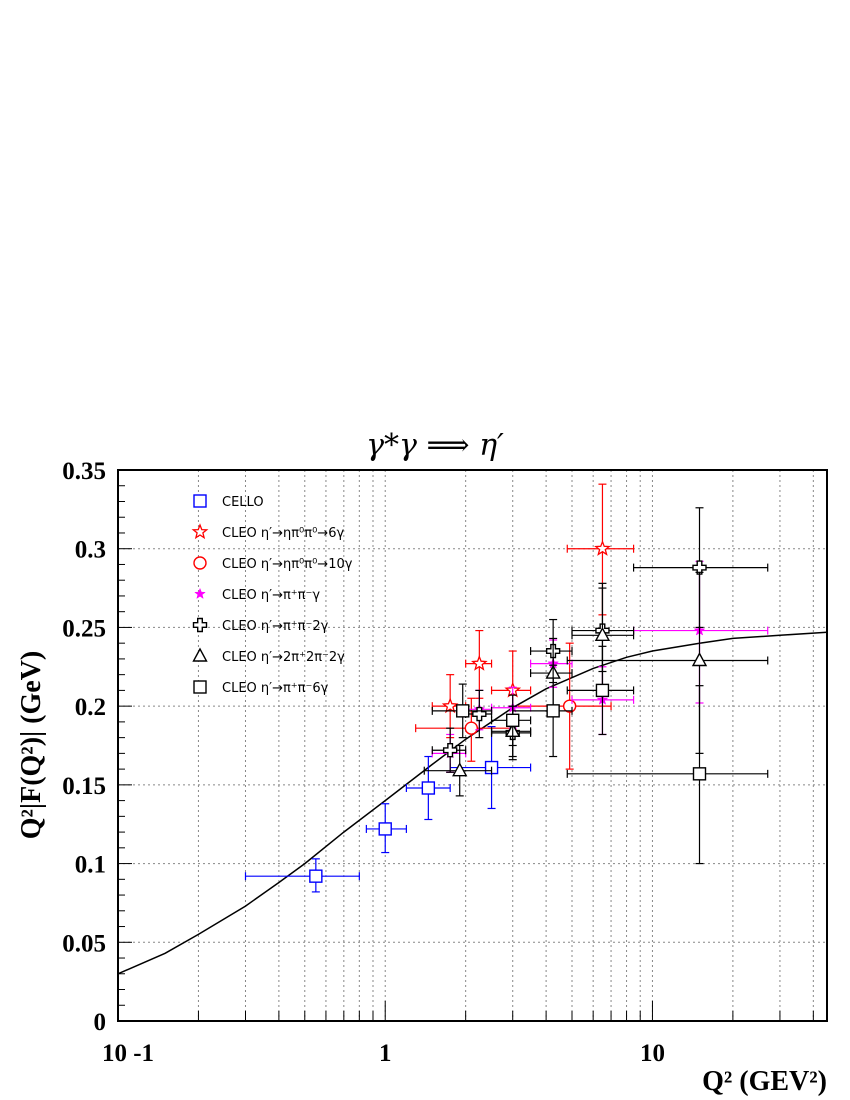 This screenshot has height=1100, width=850. What do you see at coordinates (275, 626) in the screenshot?
I see `legend-label: CLEO η′→π⁺π⁻2γ` at bounding box center [275, 626].